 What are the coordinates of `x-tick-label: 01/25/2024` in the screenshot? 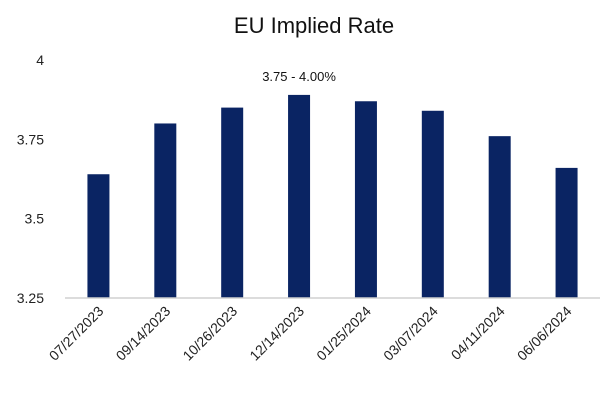 It's located at (343, 333).